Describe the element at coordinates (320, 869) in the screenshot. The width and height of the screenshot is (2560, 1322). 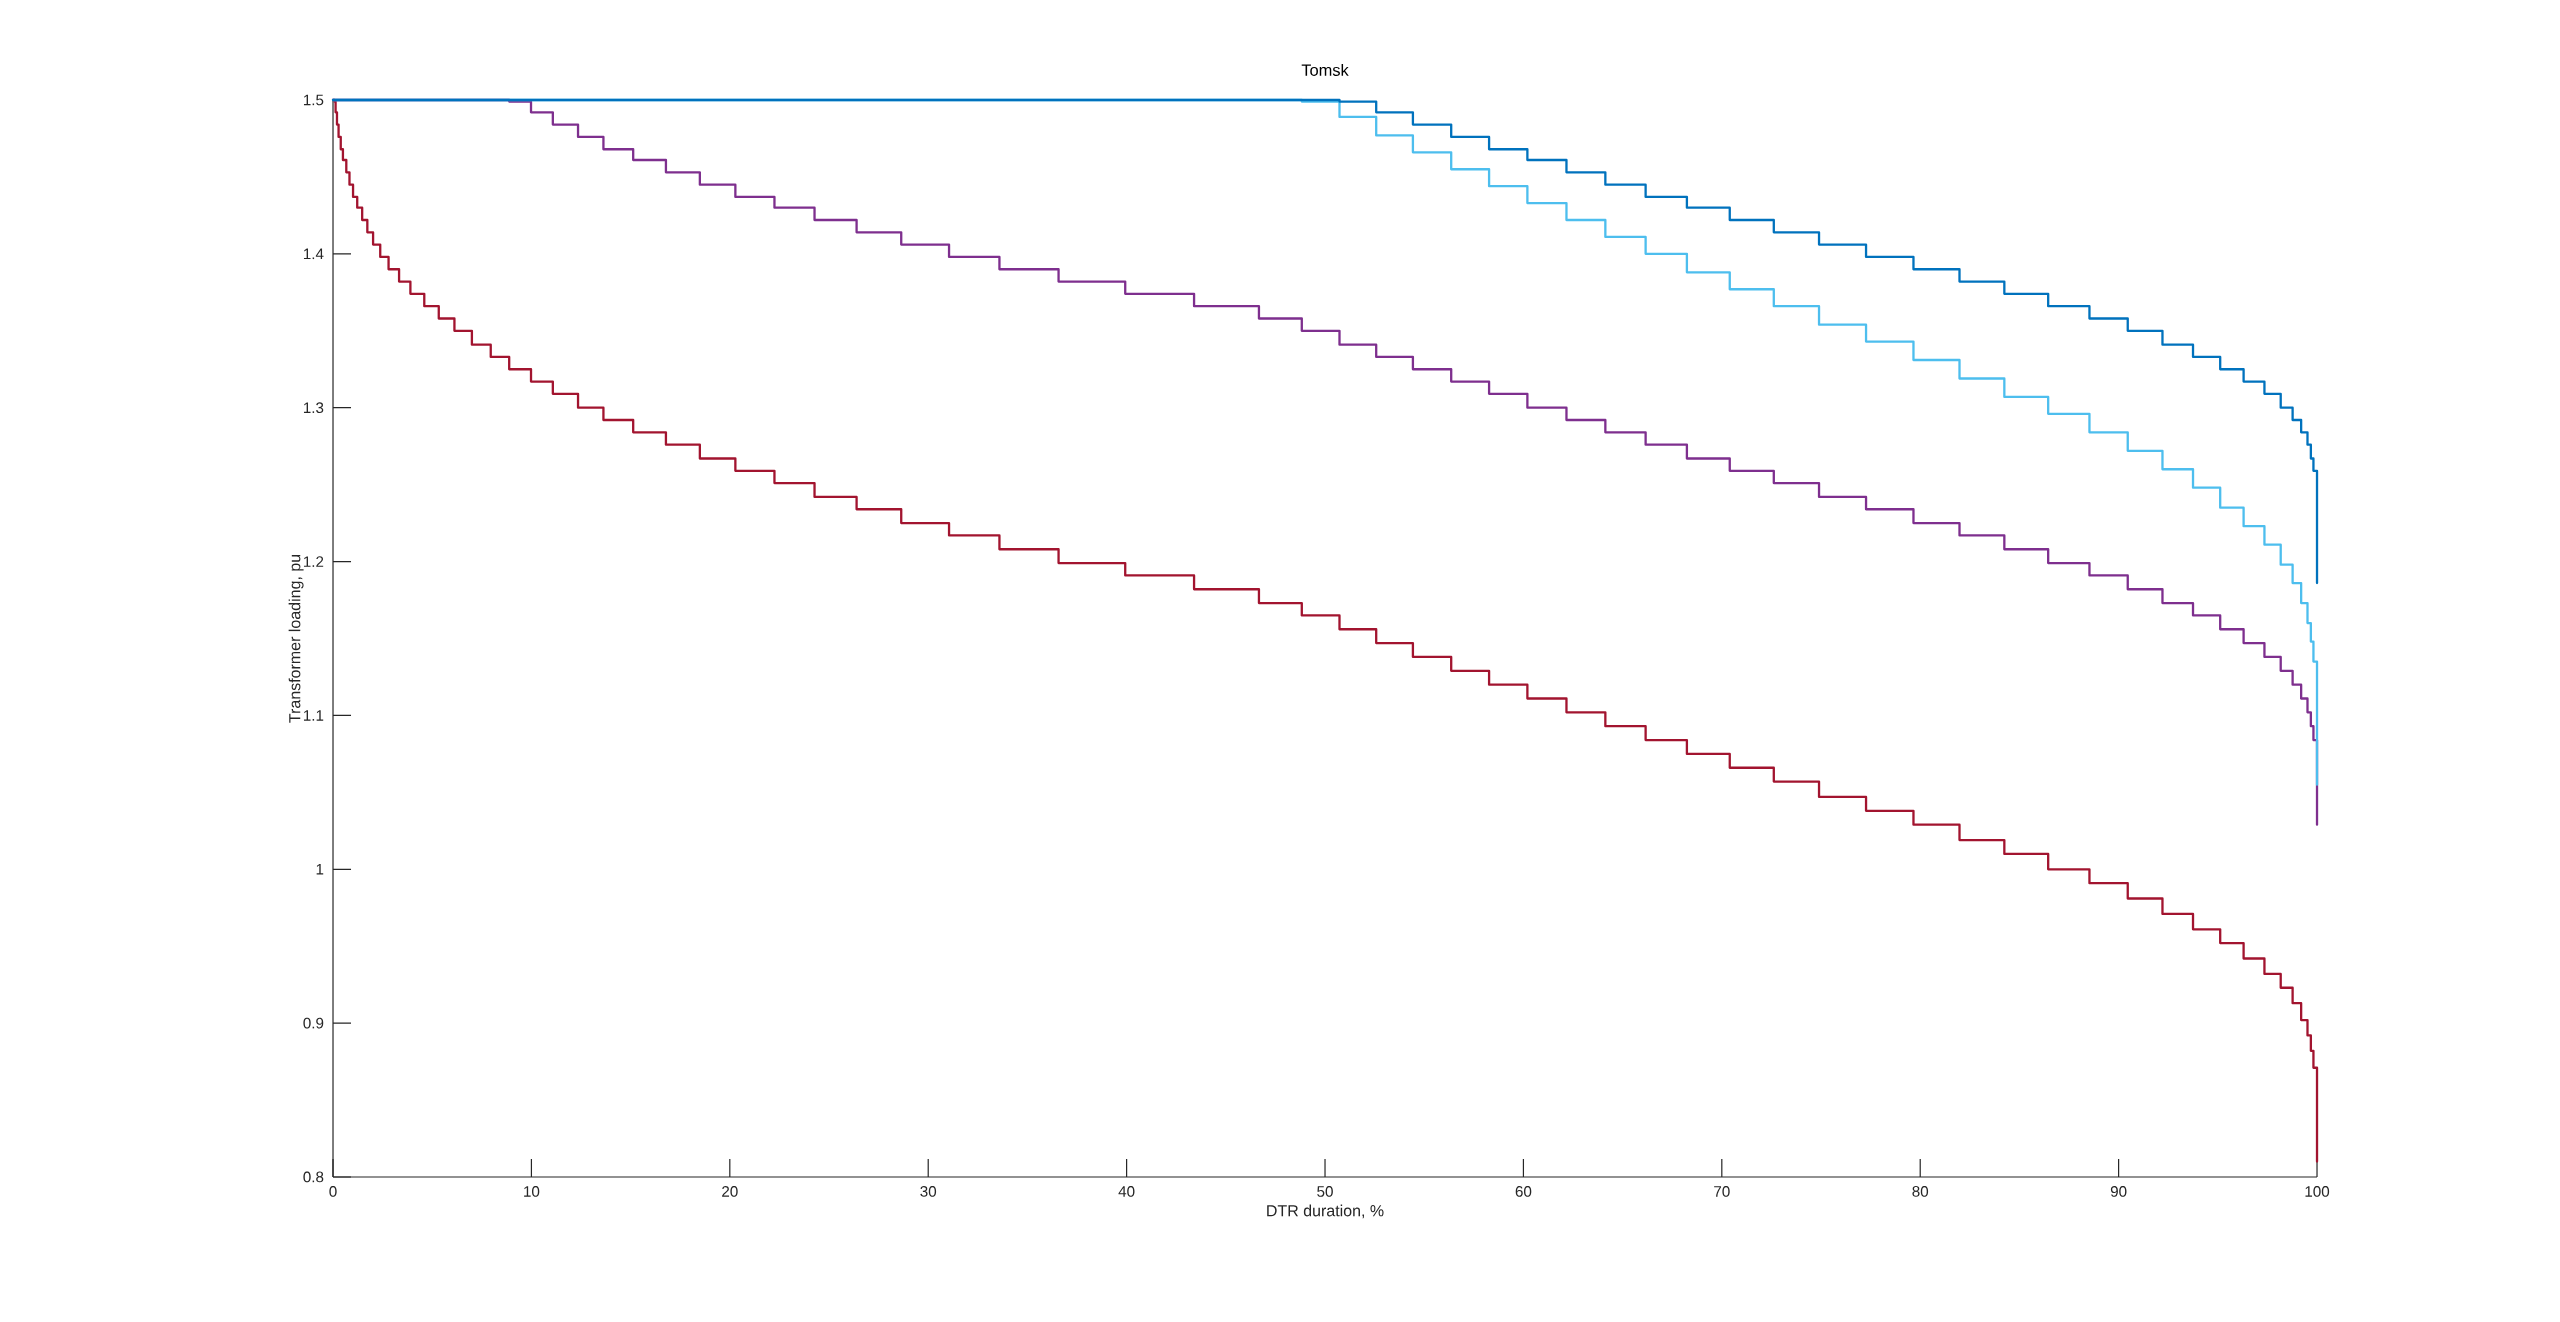
I see `y-tick-label: 1` at that location.